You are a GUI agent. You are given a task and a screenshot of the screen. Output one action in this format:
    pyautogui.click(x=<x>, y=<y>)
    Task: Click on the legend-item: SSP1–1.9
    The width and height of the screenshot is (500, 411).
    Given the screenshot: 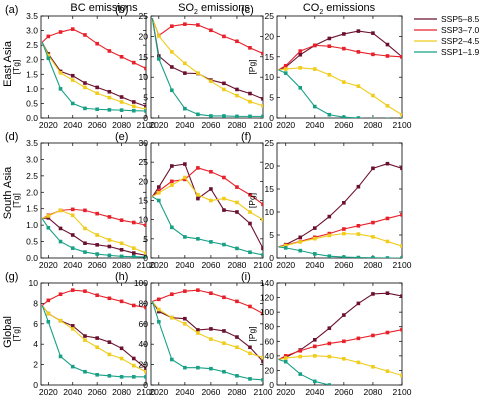 What is the action you would take?
    pyautogui.click(x=447, y=52)
    